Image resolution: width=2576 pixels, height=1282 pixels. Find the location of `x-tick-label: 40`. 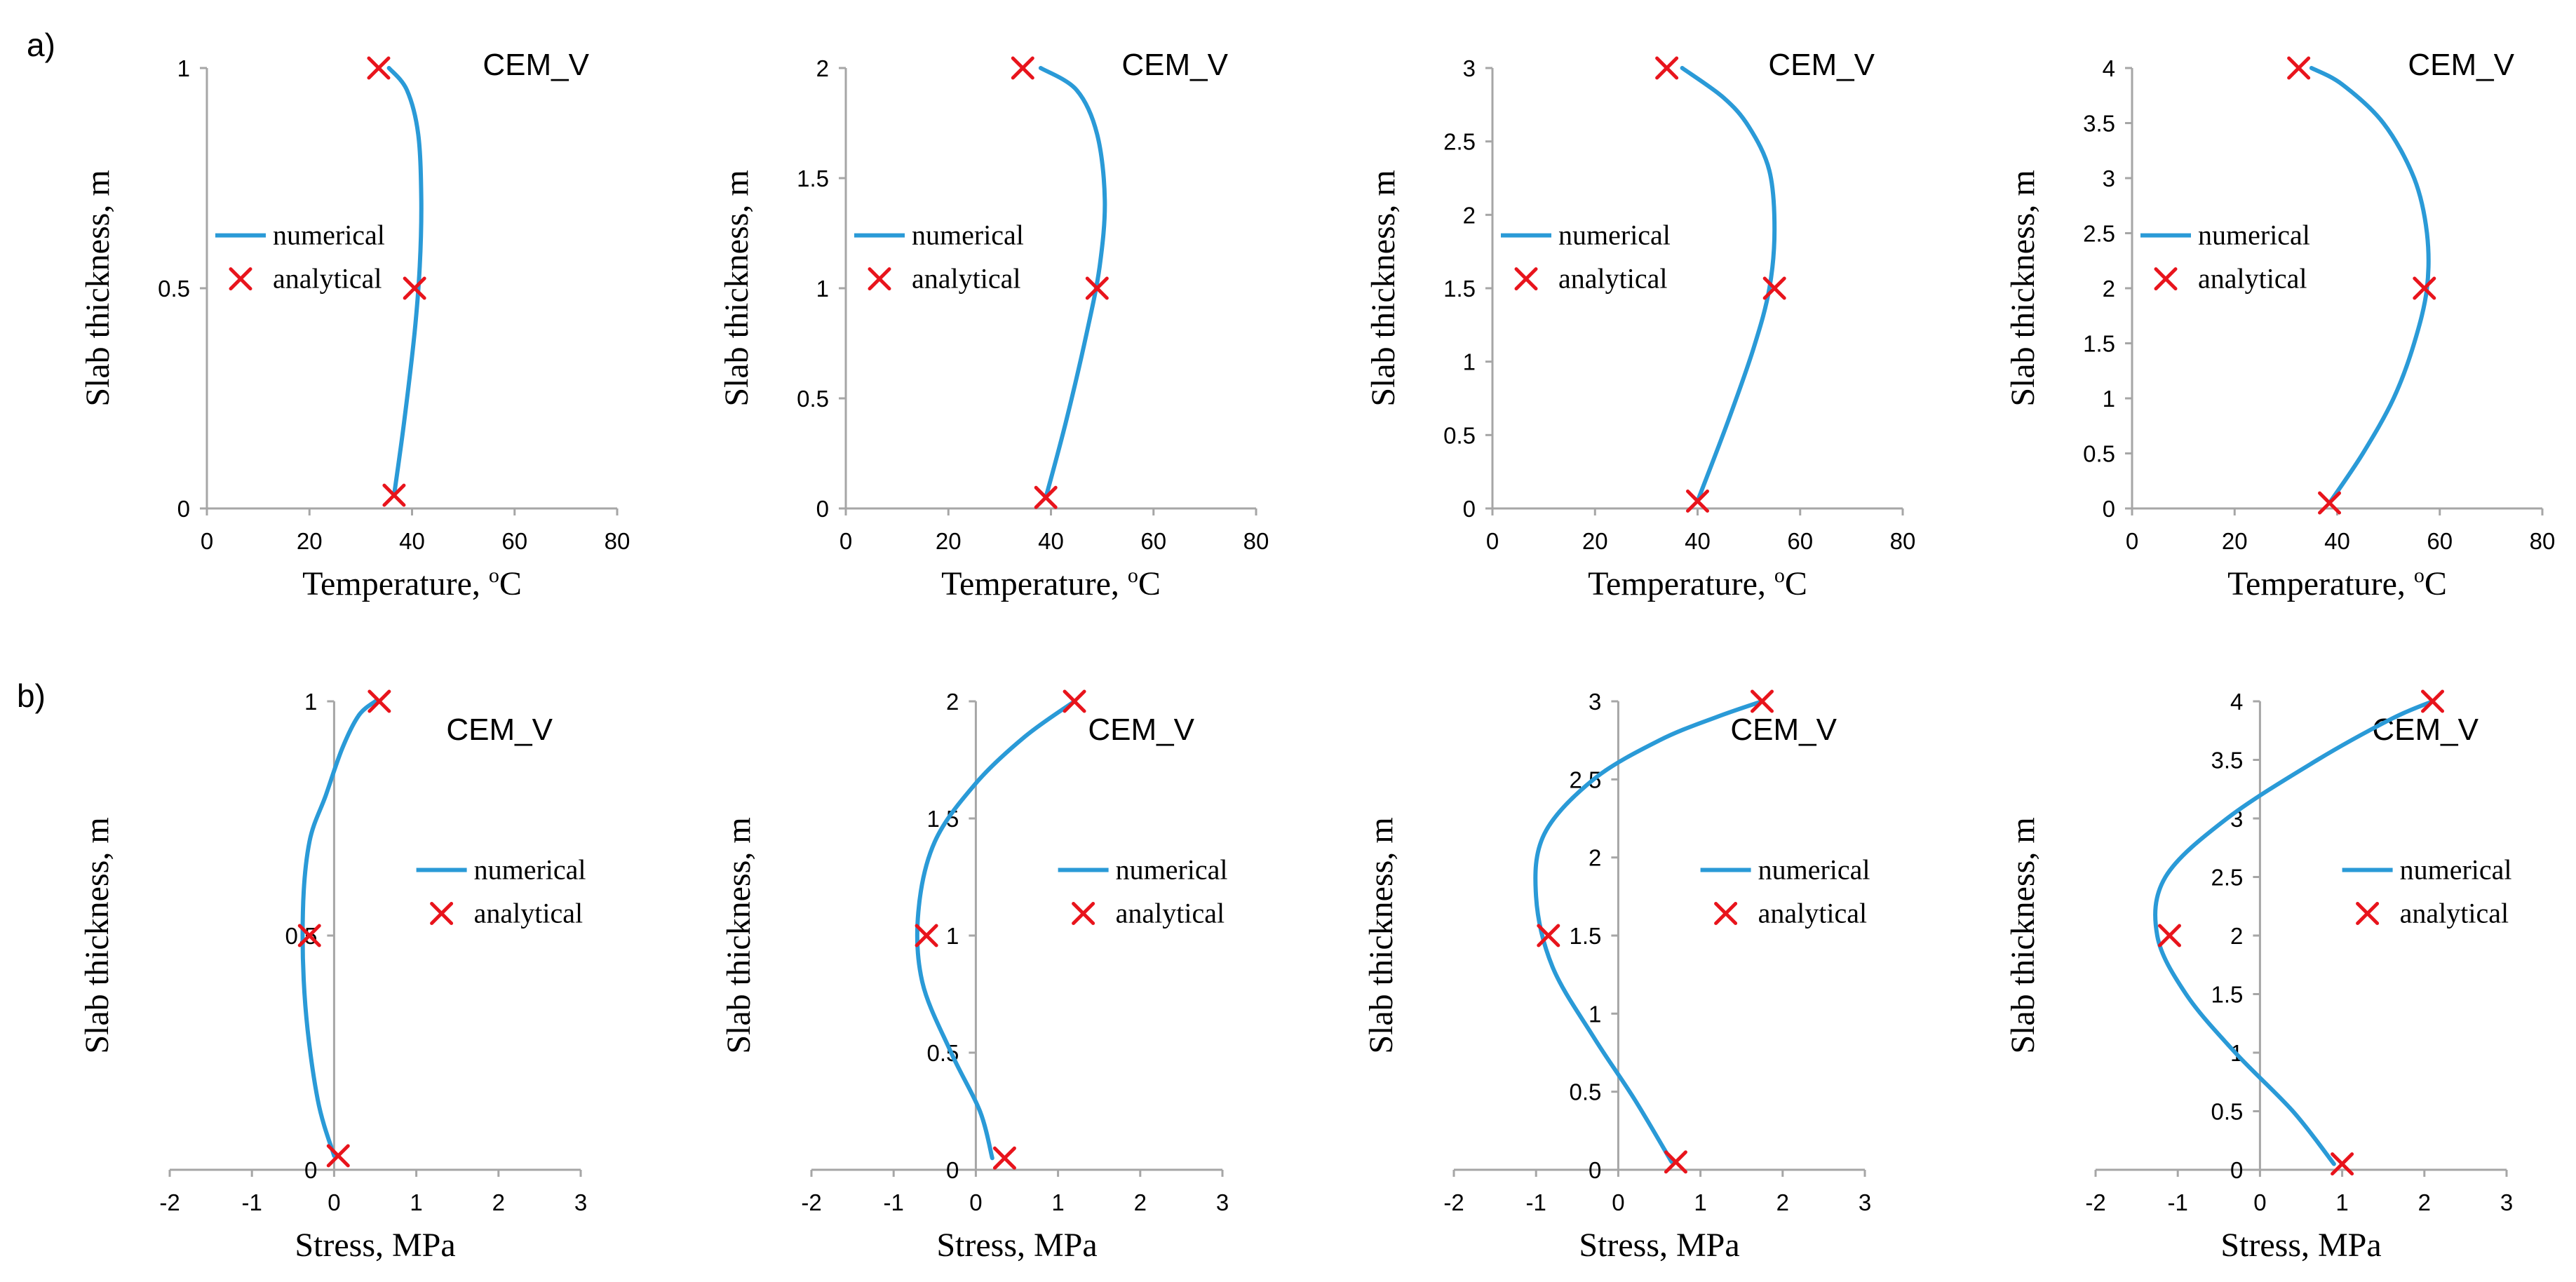

x-tick-label: 40 is located at coordinates (412, 541).